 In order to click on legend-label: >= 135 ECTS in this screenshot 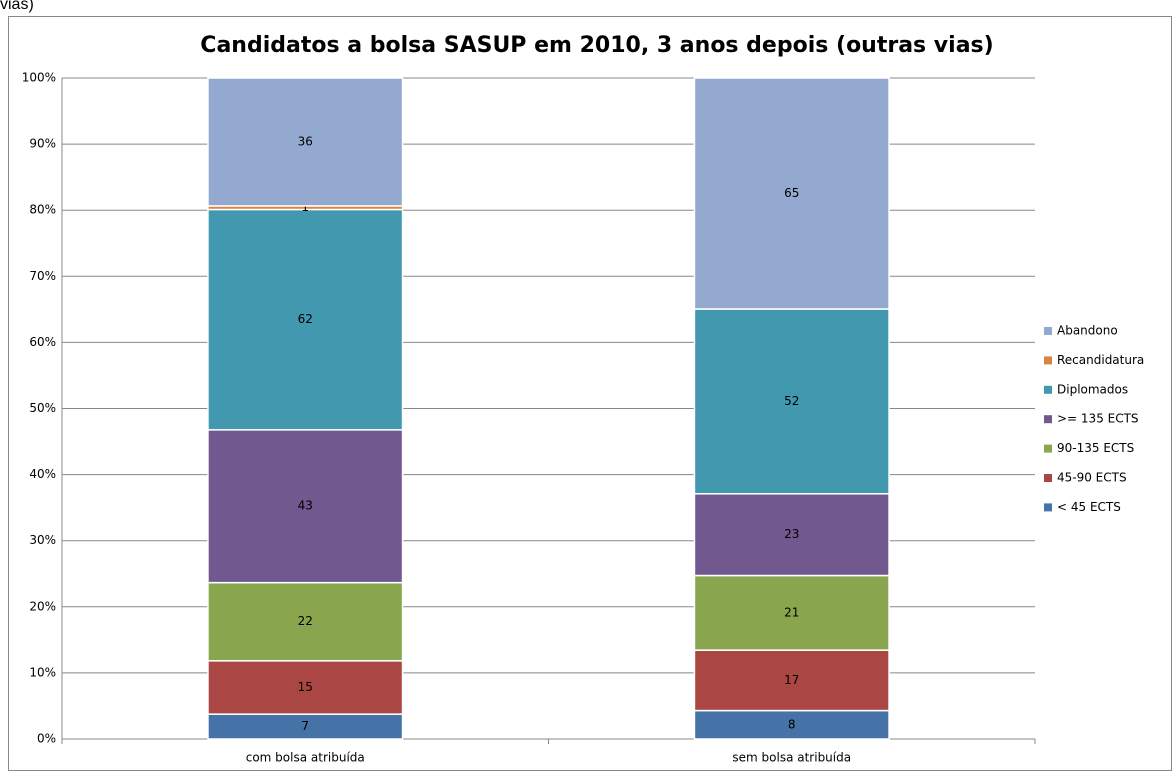, I will do `click(1098, 419)`.